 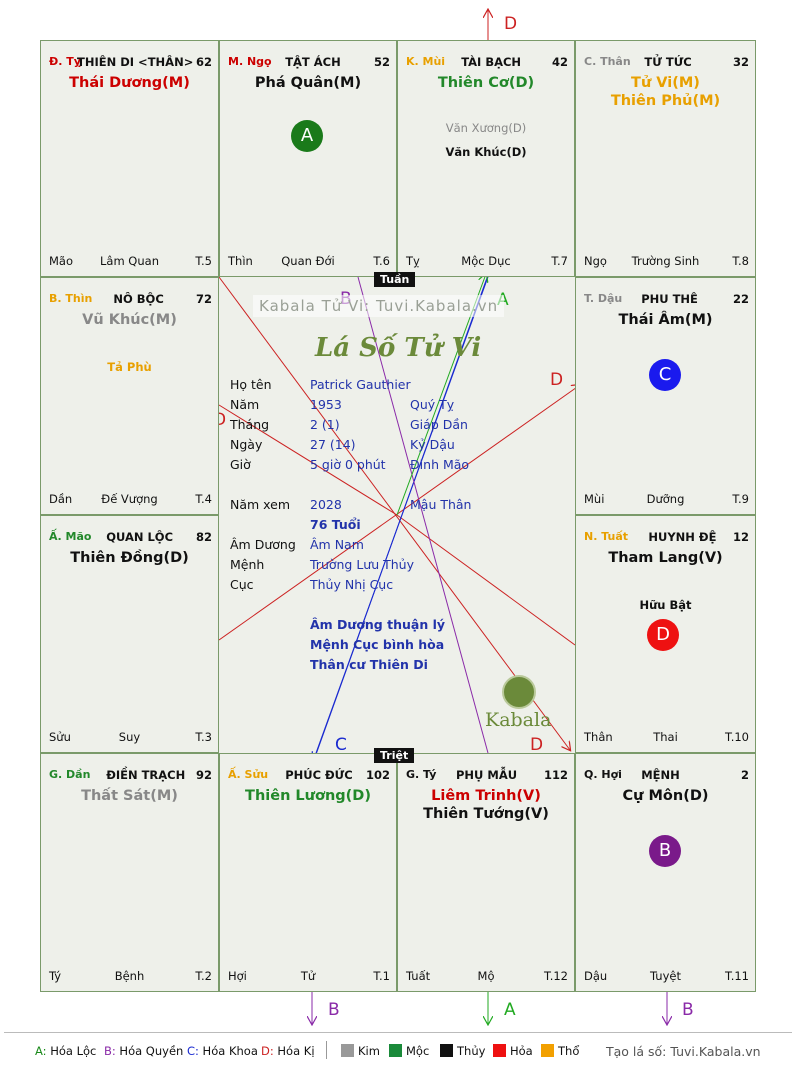 What do you see at coordinates (486, 83) in the screenshot?
I see `major-star: Thiên Cơ(D)` at bounding box center [486, 83].